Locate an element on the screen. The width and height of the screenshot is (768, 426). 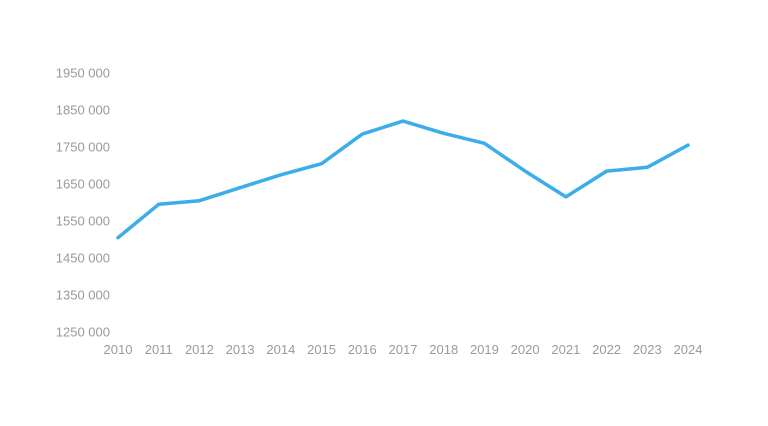
x-axis-tick-label: 2020 is located at coordinates (525, 349).